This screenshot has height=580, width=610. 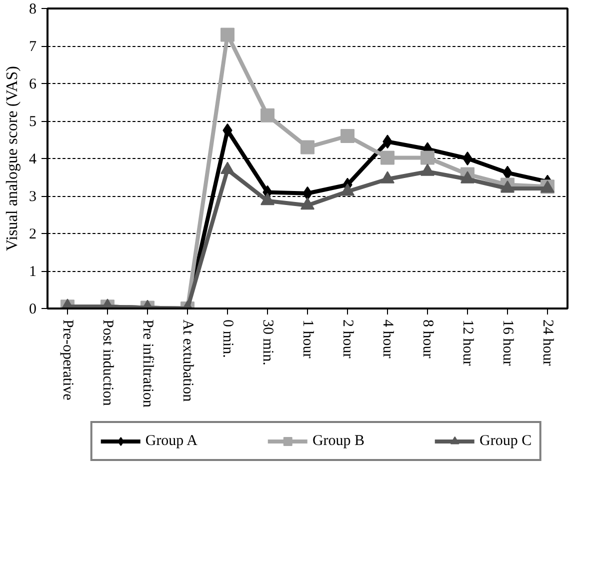 What do you see at coordinates (32, 234) in the screenshot?
I see `y-tick-label: 2` at bounding box center [32, 234].